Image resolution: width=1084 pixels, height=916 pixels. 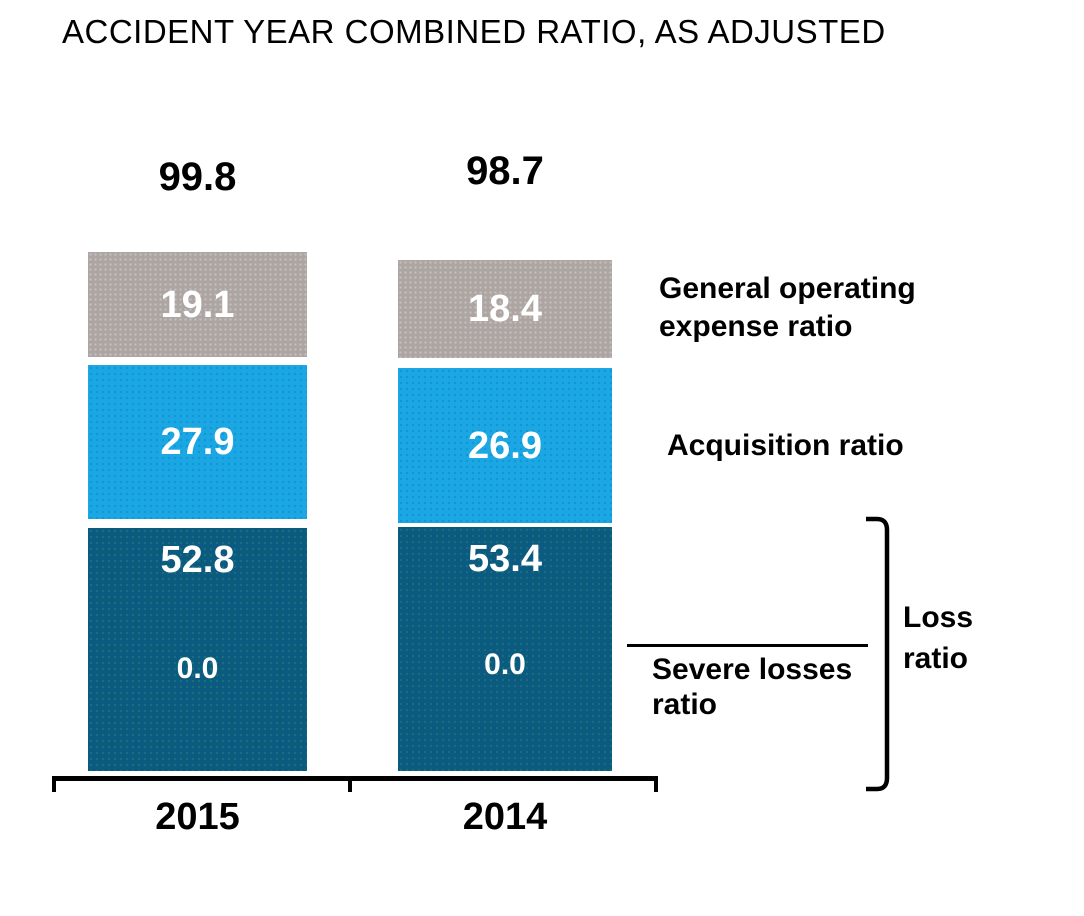 I want to click on bar-2015-loss-value: 52.8, so click(x=197, y=560).